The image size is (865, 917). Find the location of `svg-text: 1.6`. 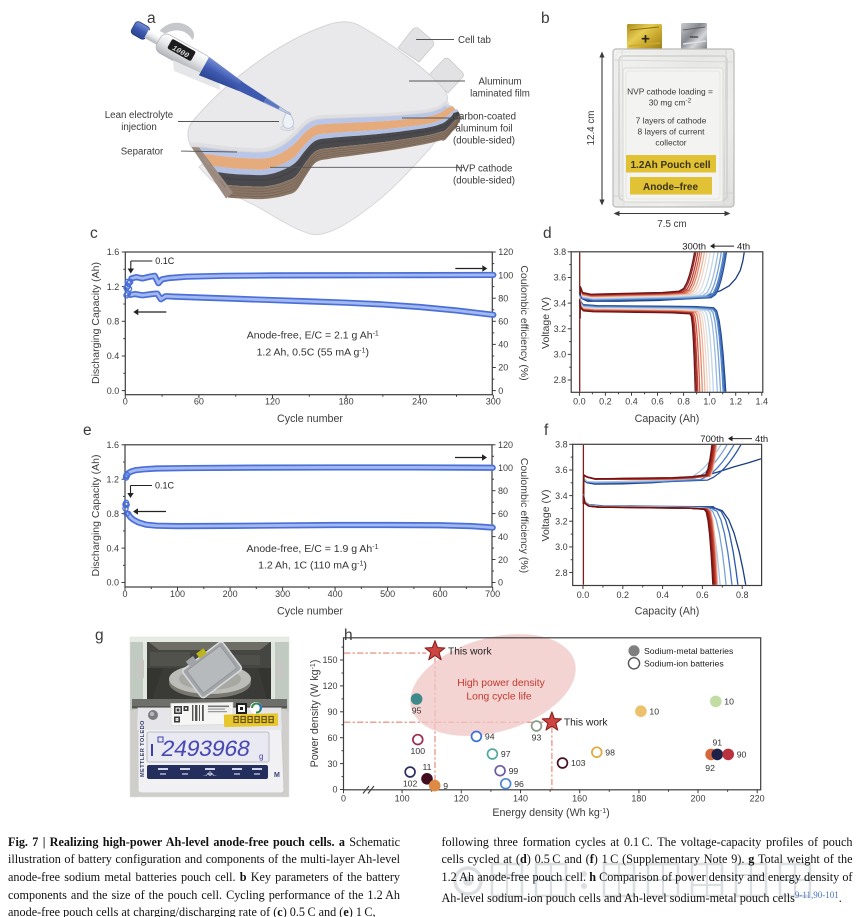

svg-text: 1.6 is located at coordinates (113, 252).